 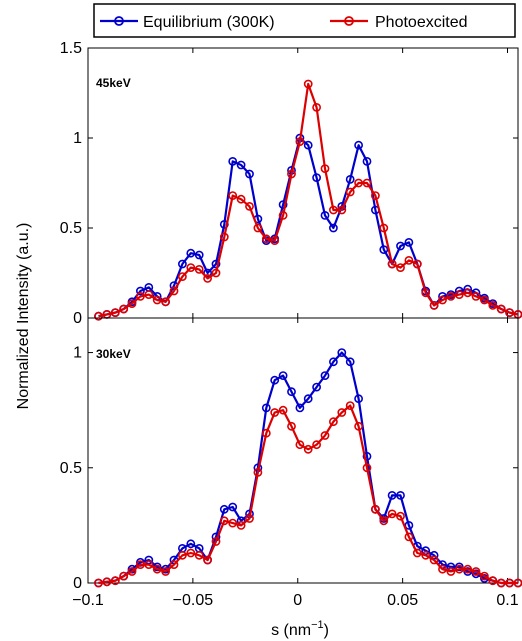 What do you see at coordinates (71, 468) in the screenshot?
I see `bot-ytick-label: 0.5` at bounding box center [71, 468].